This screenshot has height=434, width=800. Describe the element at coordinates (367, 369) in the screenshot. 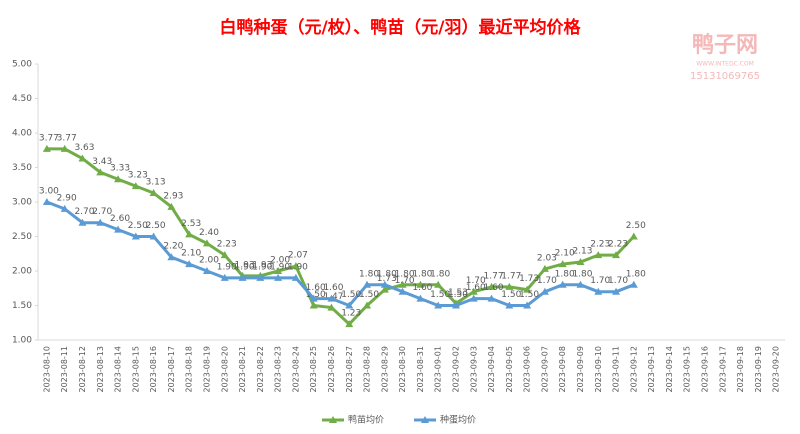

I see `x-tick-label: 2023-08-28` at that location.